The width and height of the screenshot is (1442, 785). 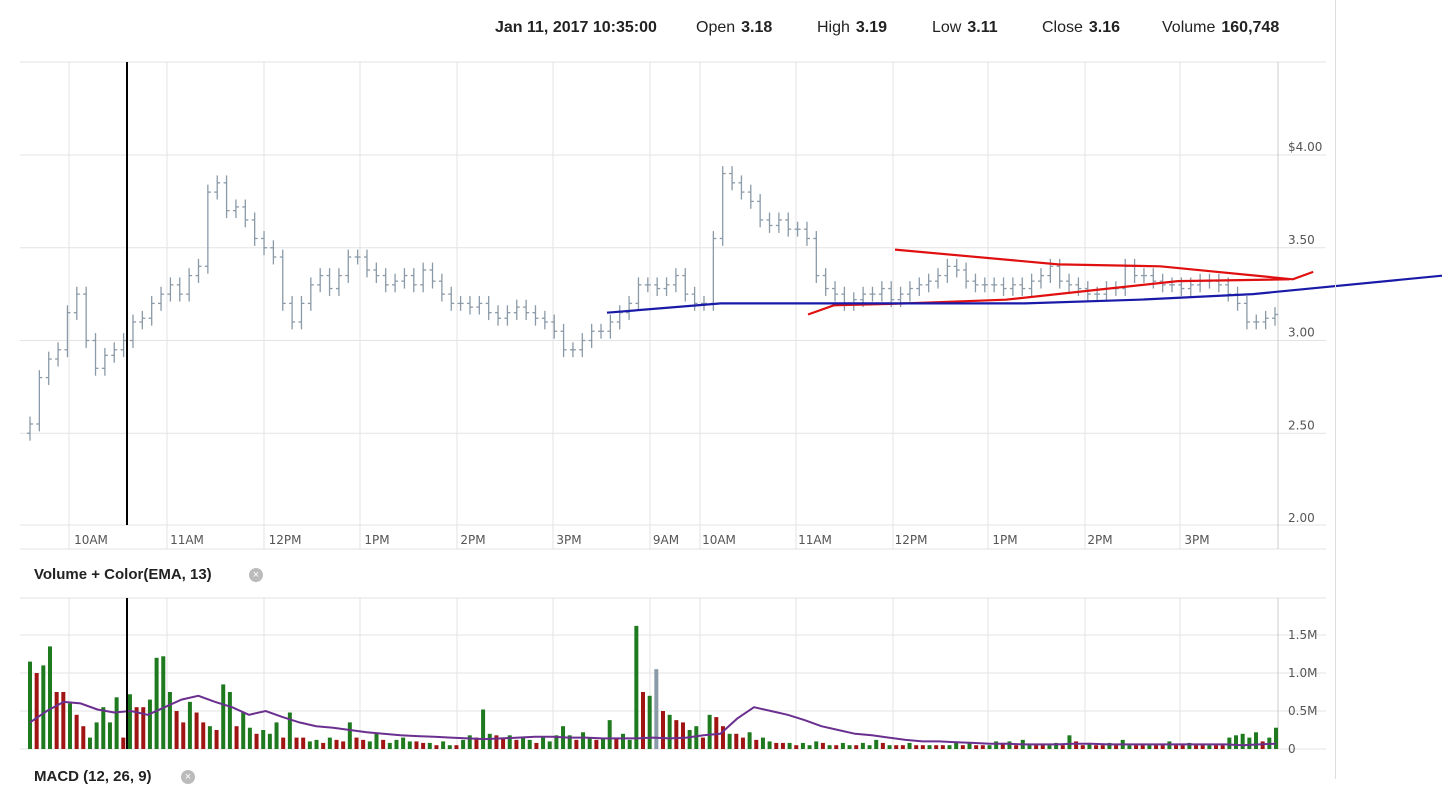 What do you see at coordinates (256, 575) in the screenshot?
I see `volume-panel-close-icon: ×` at bounding box center [256, 575].